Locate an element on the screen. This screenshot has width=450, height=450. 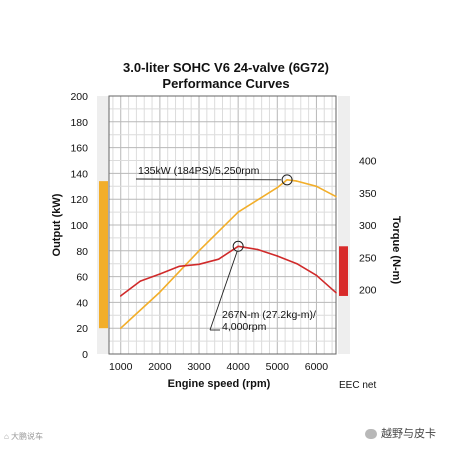
y-tick-label-left: 180 is located at coordinates (79, 123).